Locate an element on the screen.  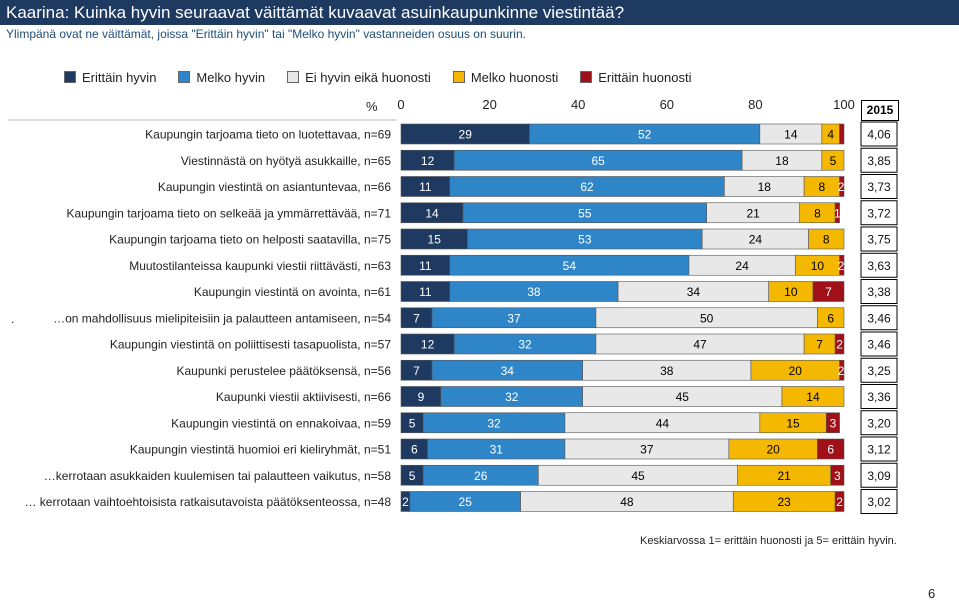
data-label: 38 is located at coordinates (667, 371).